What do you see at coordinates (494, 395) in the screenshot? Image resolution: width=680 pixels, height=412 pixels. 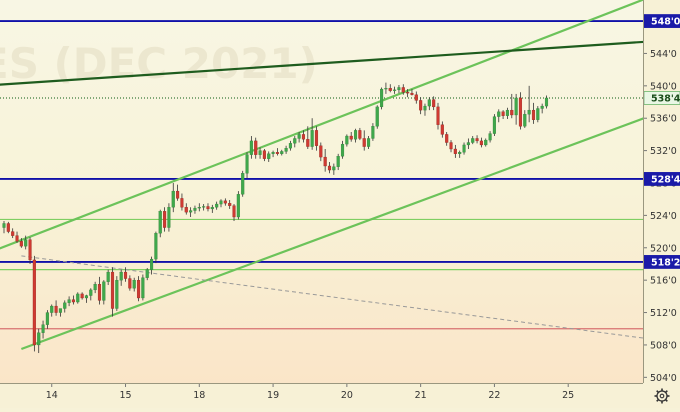 I see `time-tick-label: 22` at bounding box center [494, 395].